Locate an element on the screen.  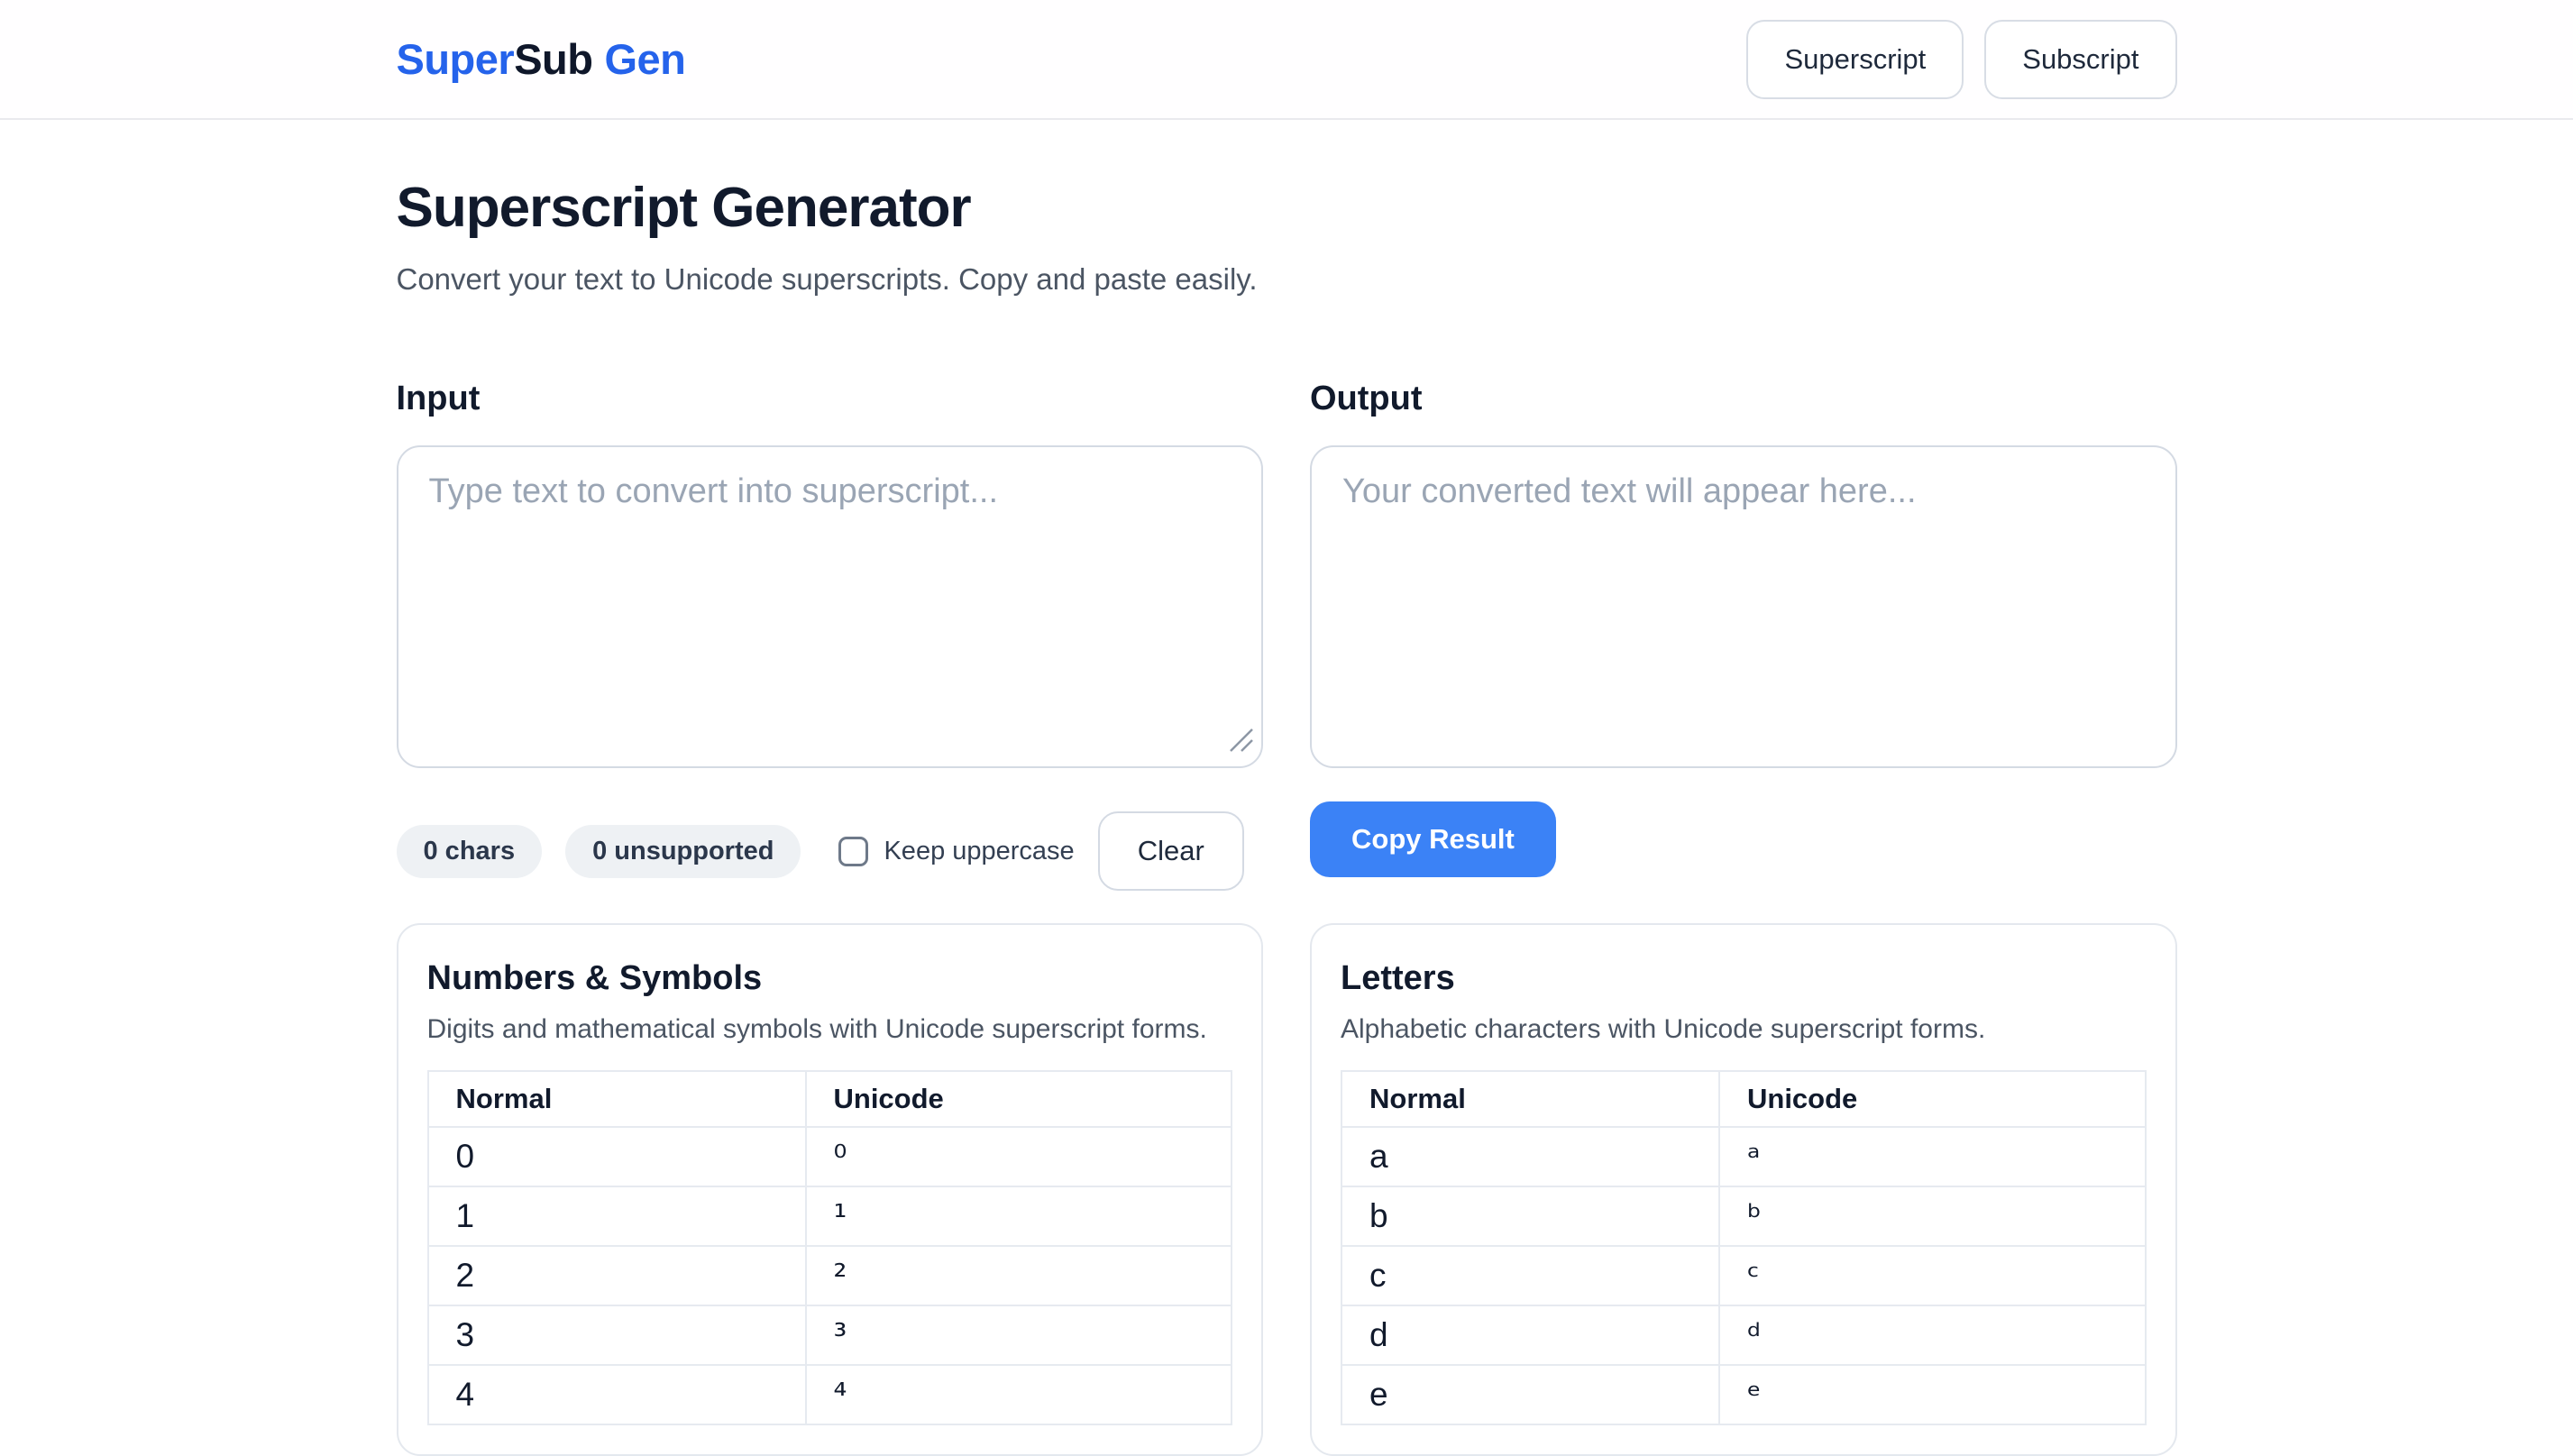
table-row: 2 ² is located at coordinates (829, 1276).